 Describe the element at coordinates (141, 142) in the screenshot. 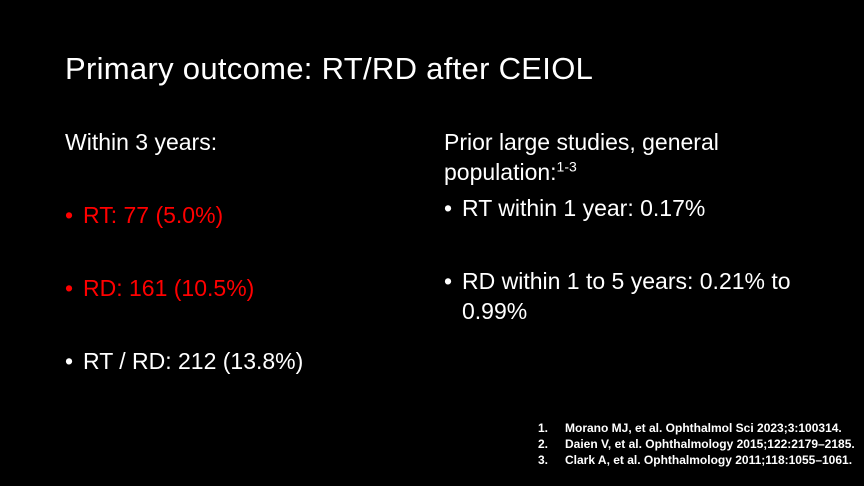

I see `left-column-heading: Within 3 years:` at that location.